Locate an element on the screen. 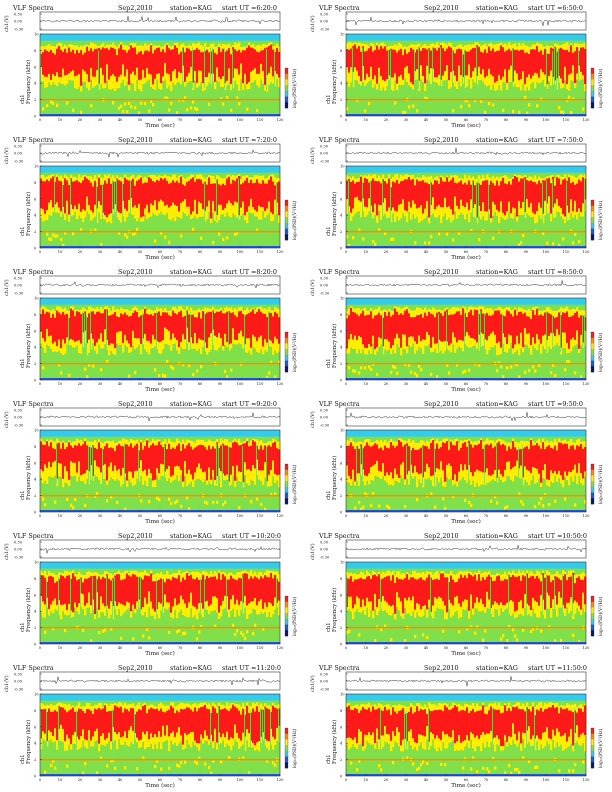 The height and width of the screenshot is (792, 612). spectrogram-xtick-label: 90 is located at coordinates (526, 252).